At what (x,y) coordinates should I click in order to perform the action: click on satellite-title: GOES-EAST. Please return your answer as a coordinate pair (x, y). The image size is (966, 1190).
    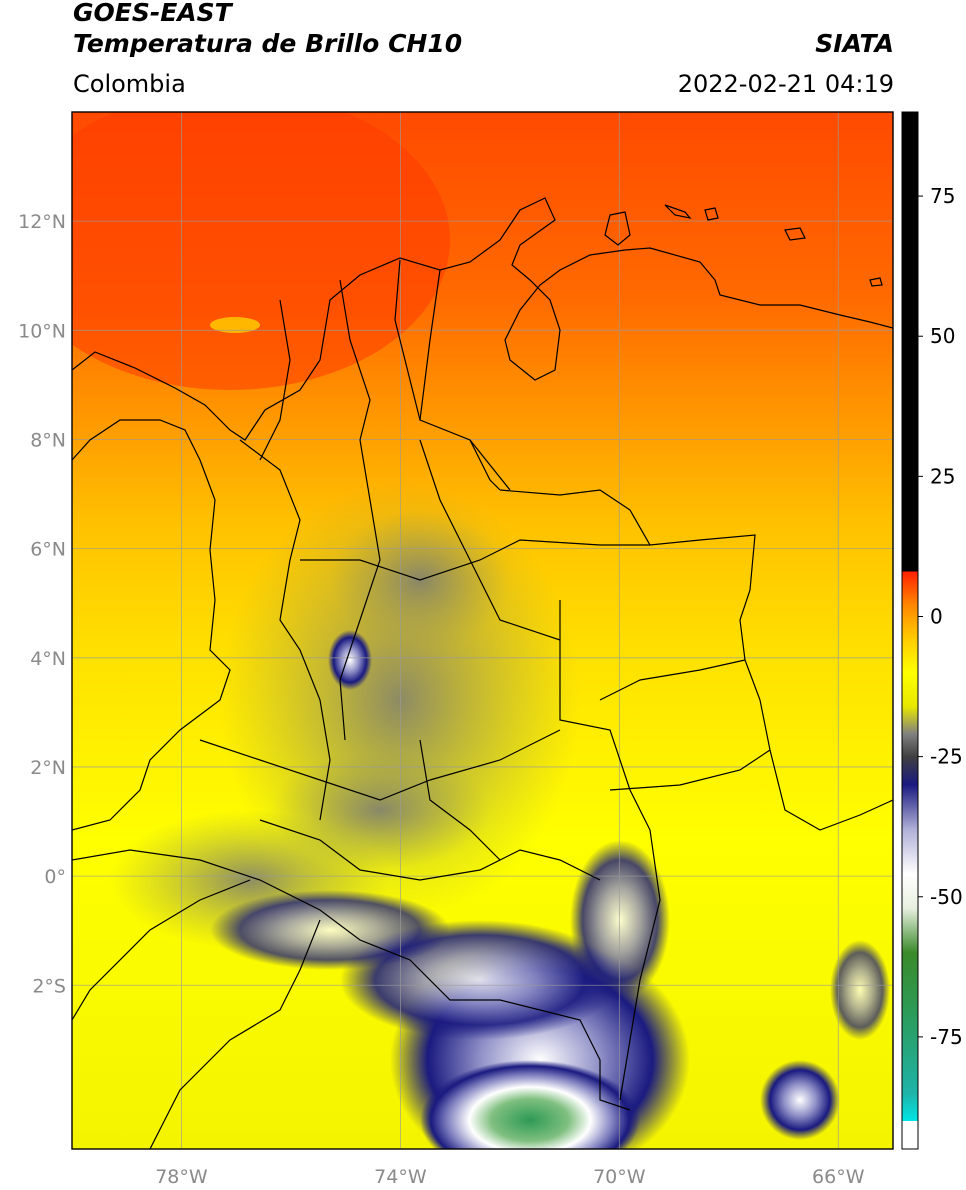
    Looking at the image, I should click on (152, 13).